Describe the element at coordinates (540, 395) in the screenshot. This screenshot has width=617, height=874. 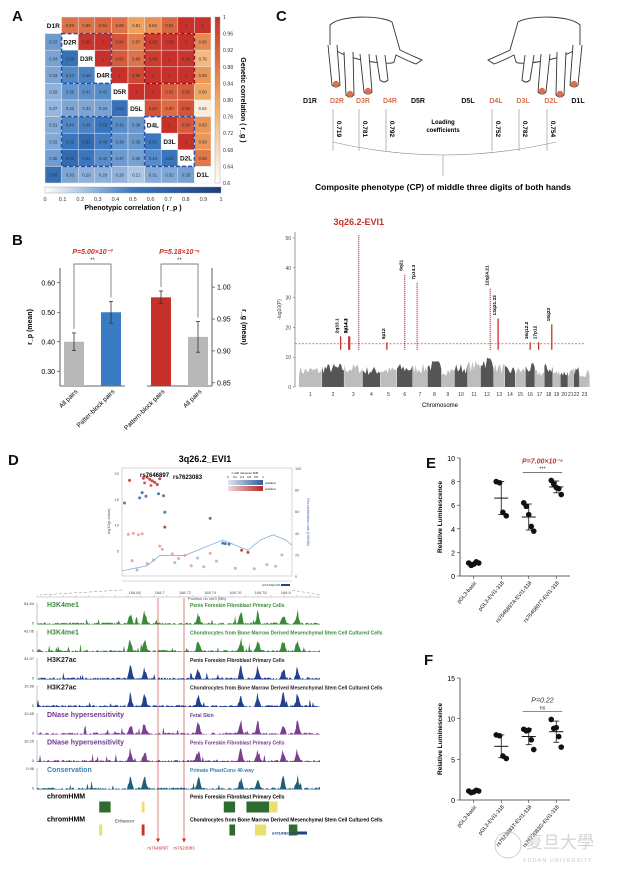
I see `x-tick-label: 17` at that location.